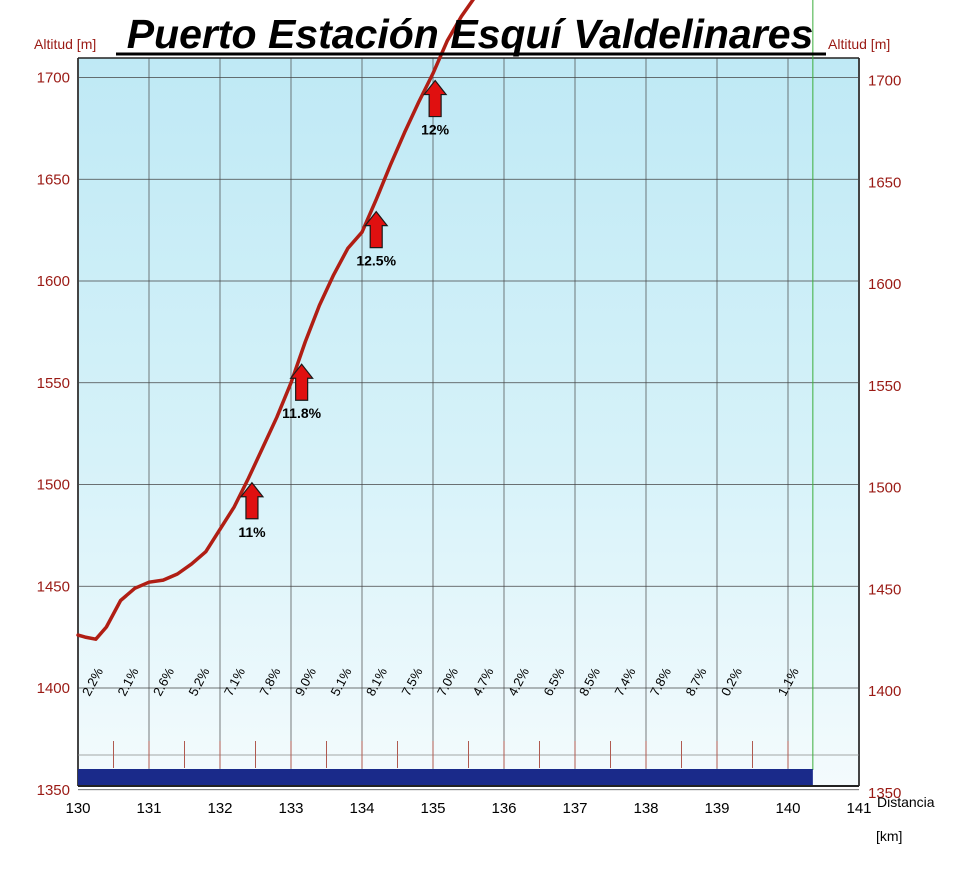  I want to click on max-gradient-label: 11%, so click(252, 532).